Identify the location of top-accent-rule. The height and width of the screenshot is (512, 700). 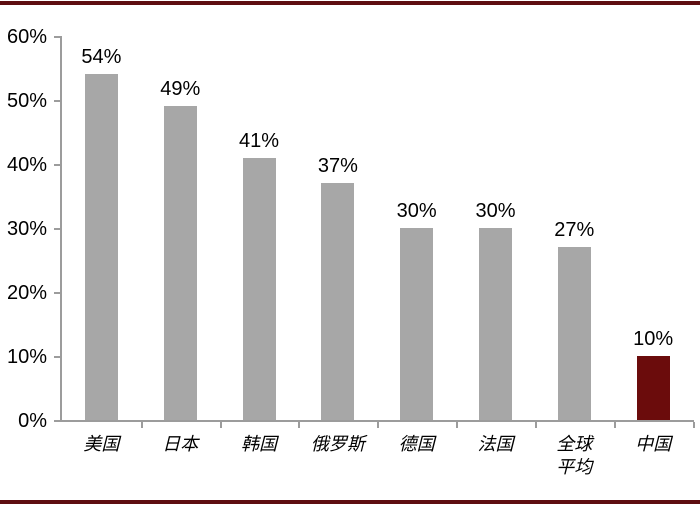
(350, 3).